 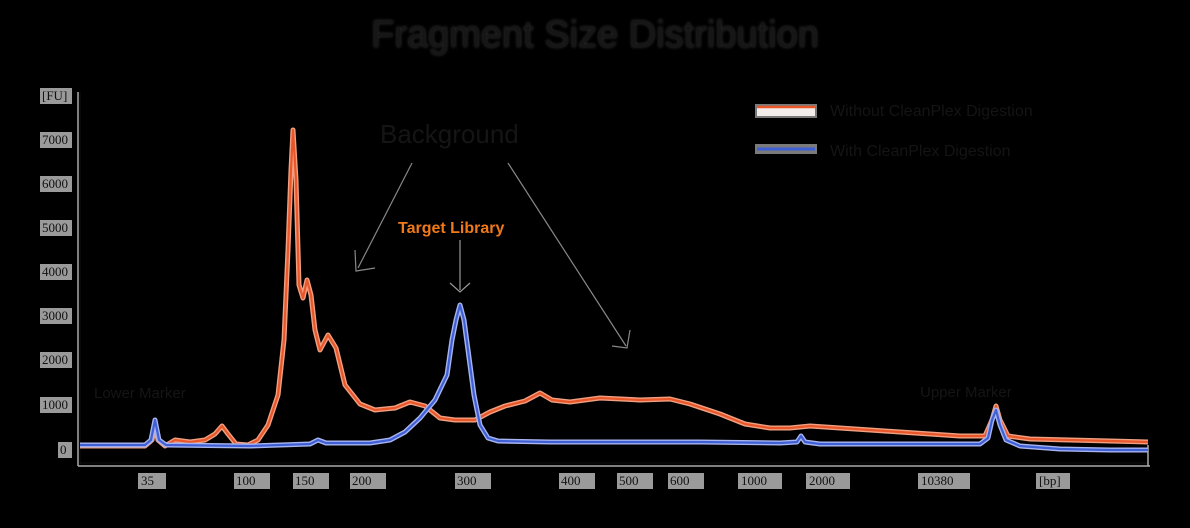 I want to click on x-tick-500: 500, so click(x=629, y=480).